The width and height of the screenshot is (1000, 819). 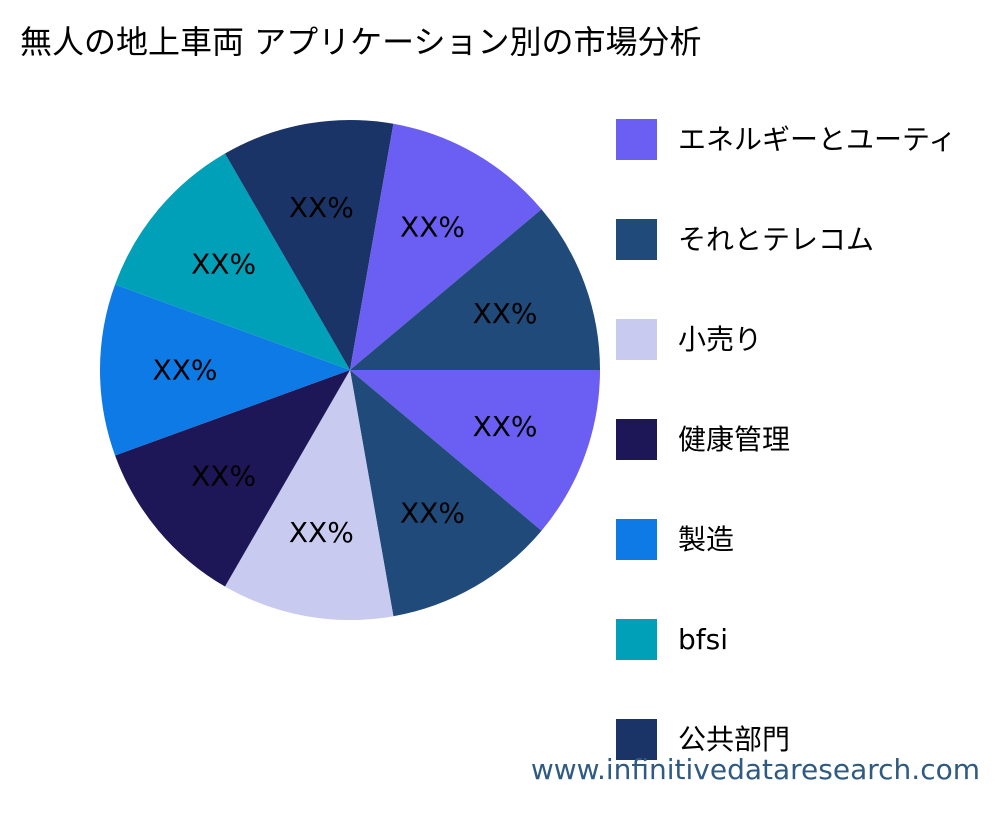 What do you see at coordinates (720, 339) in the screenshot?
I see `legend-label: 小売り` at bounding box center [720, 339].